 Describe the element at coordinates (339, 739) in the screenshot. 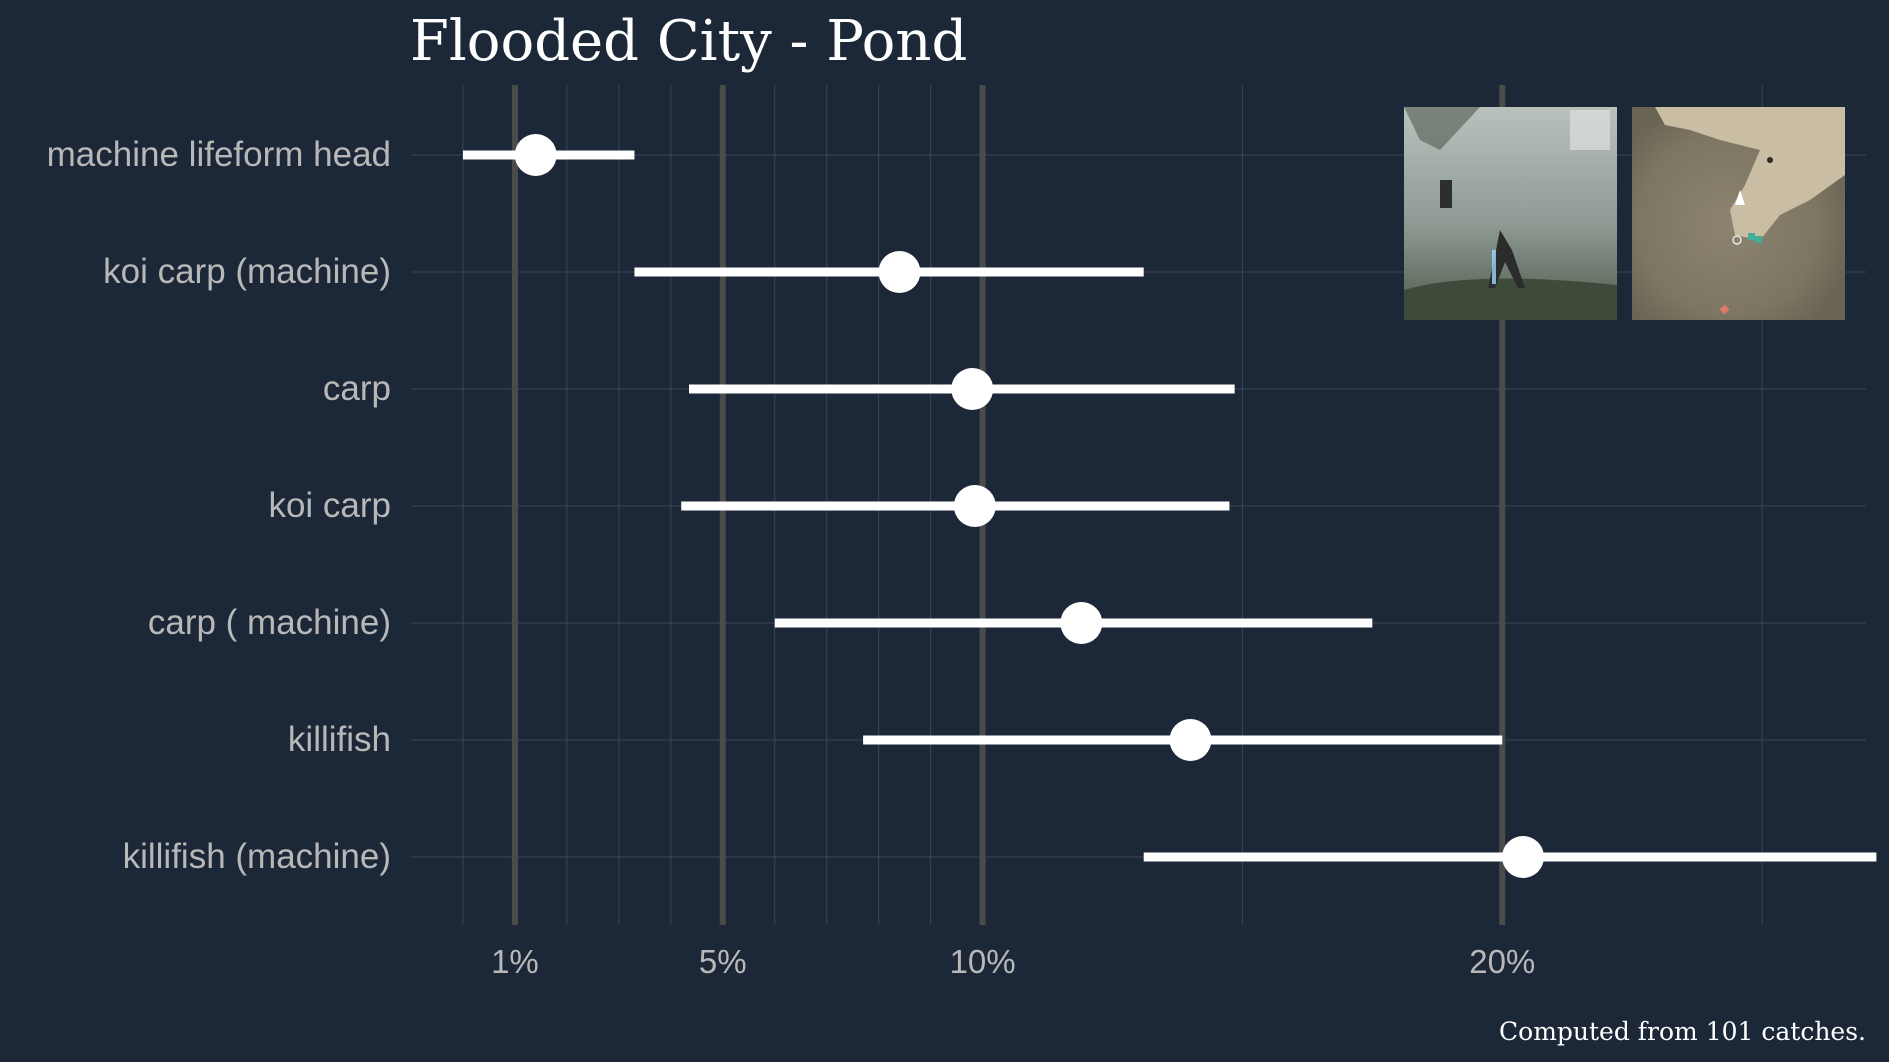

I see `category-label: killifish` at that location.